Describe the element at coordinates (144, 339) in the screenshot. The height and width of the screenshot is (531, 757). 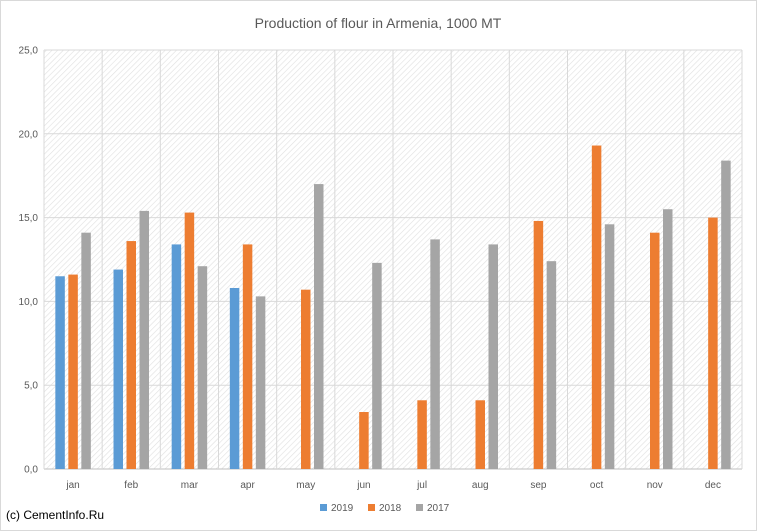
I see `bar-2017-feb` at that location.